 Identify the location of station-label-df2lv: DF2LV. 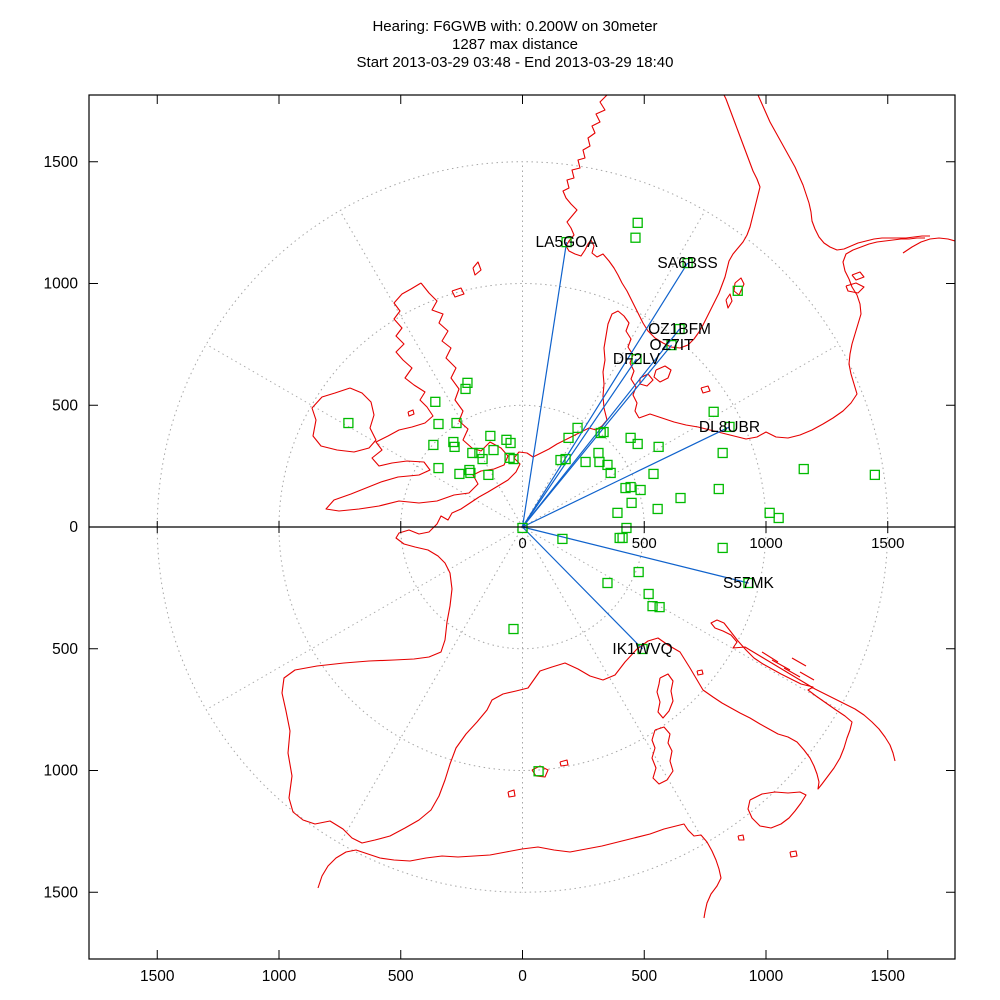
(637, 359).